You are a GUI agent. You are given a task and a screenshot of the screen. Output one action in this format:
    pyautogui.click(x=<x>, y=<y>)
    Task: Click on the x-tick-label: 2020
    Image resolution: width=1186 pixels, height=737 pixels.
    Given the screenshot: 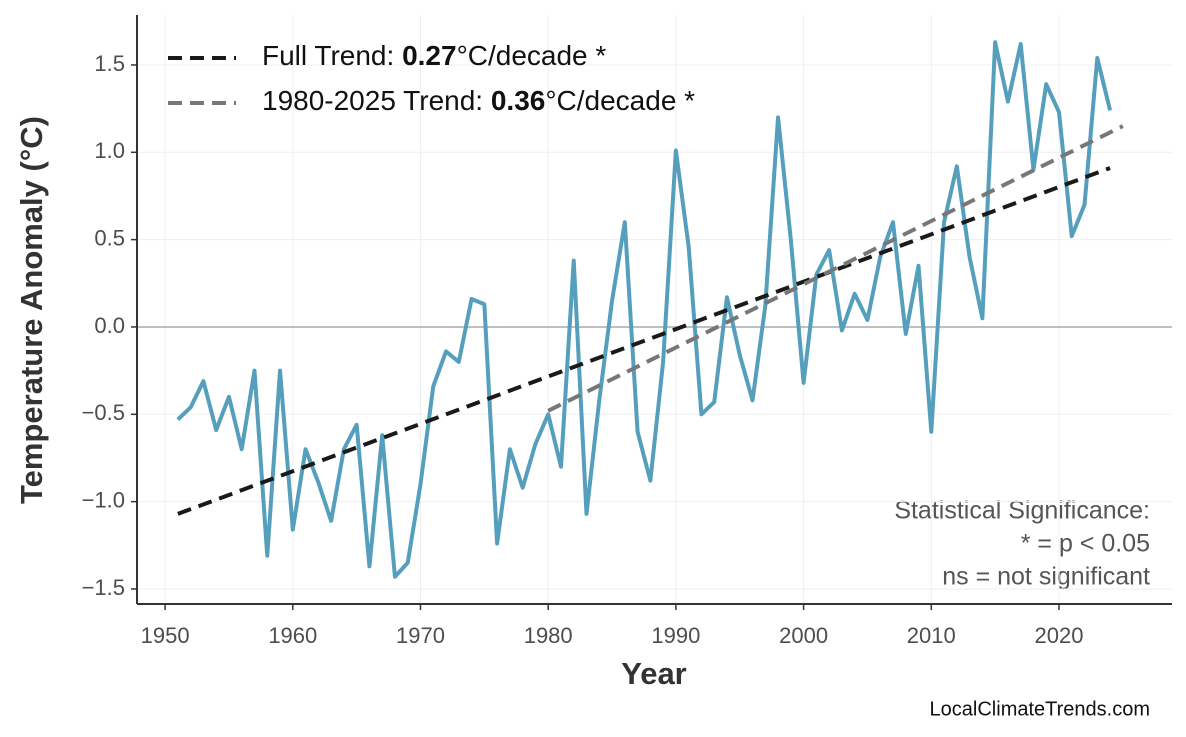 What is the action you would take?
    pyautogui.click(x=1059, y=635)
    